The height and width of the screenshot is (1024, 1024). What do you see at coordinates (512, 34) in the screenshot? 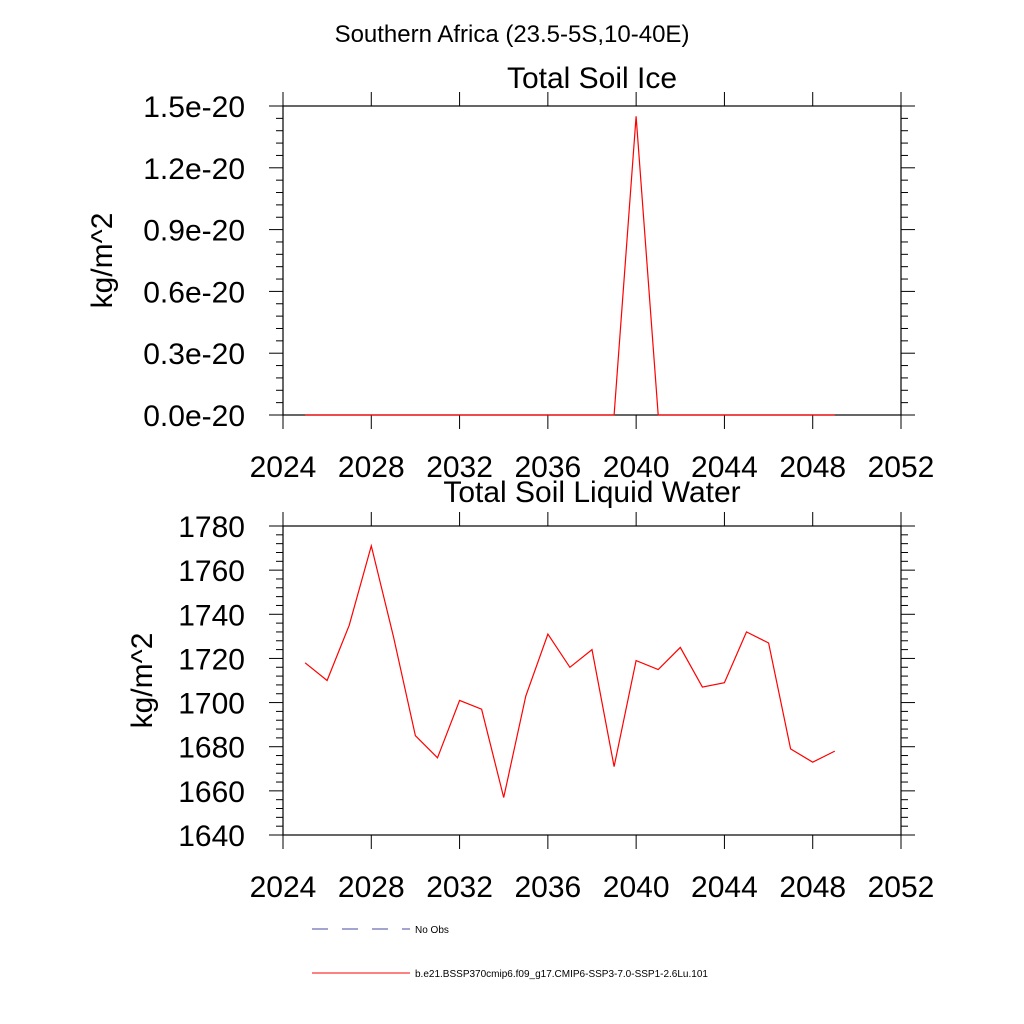
I see `figure-title: Southern Africa (23.5-5S,10-40E)` at bounding box center [512, 34].